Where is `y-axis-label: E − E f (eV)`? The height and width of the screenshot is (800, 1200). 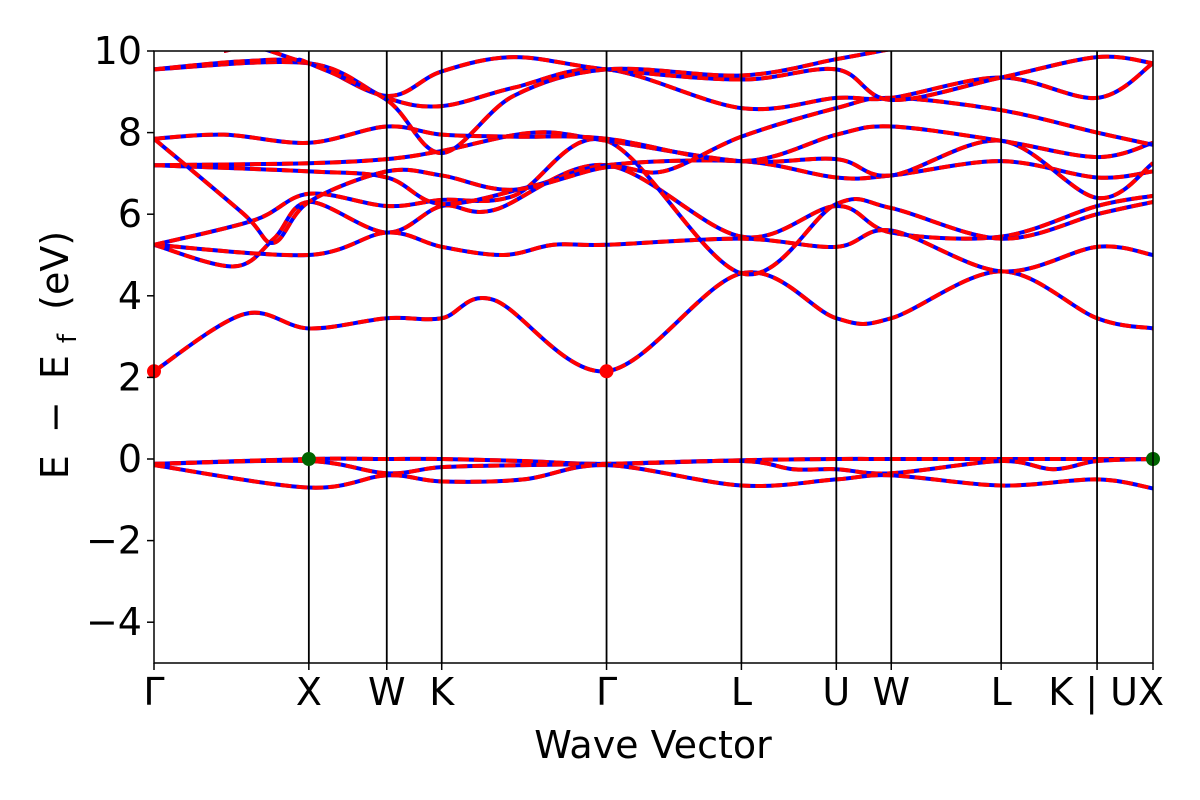 y-axis-label: E − E f (eV) is located at coordinates (59, 355).